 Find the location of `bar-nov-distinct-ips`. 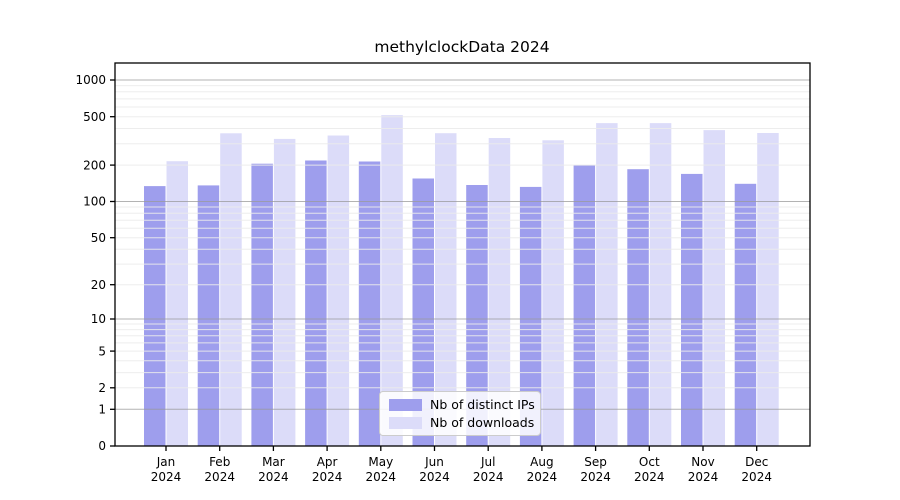

bar-nov-distinct-ips is located at coordinates (692, 309).